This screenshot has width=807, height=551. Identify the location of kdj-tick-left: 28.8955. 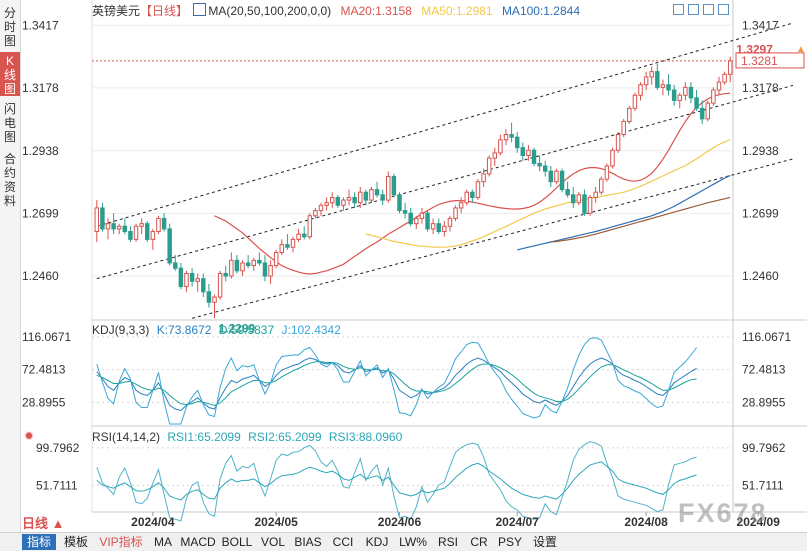
(44, 402).